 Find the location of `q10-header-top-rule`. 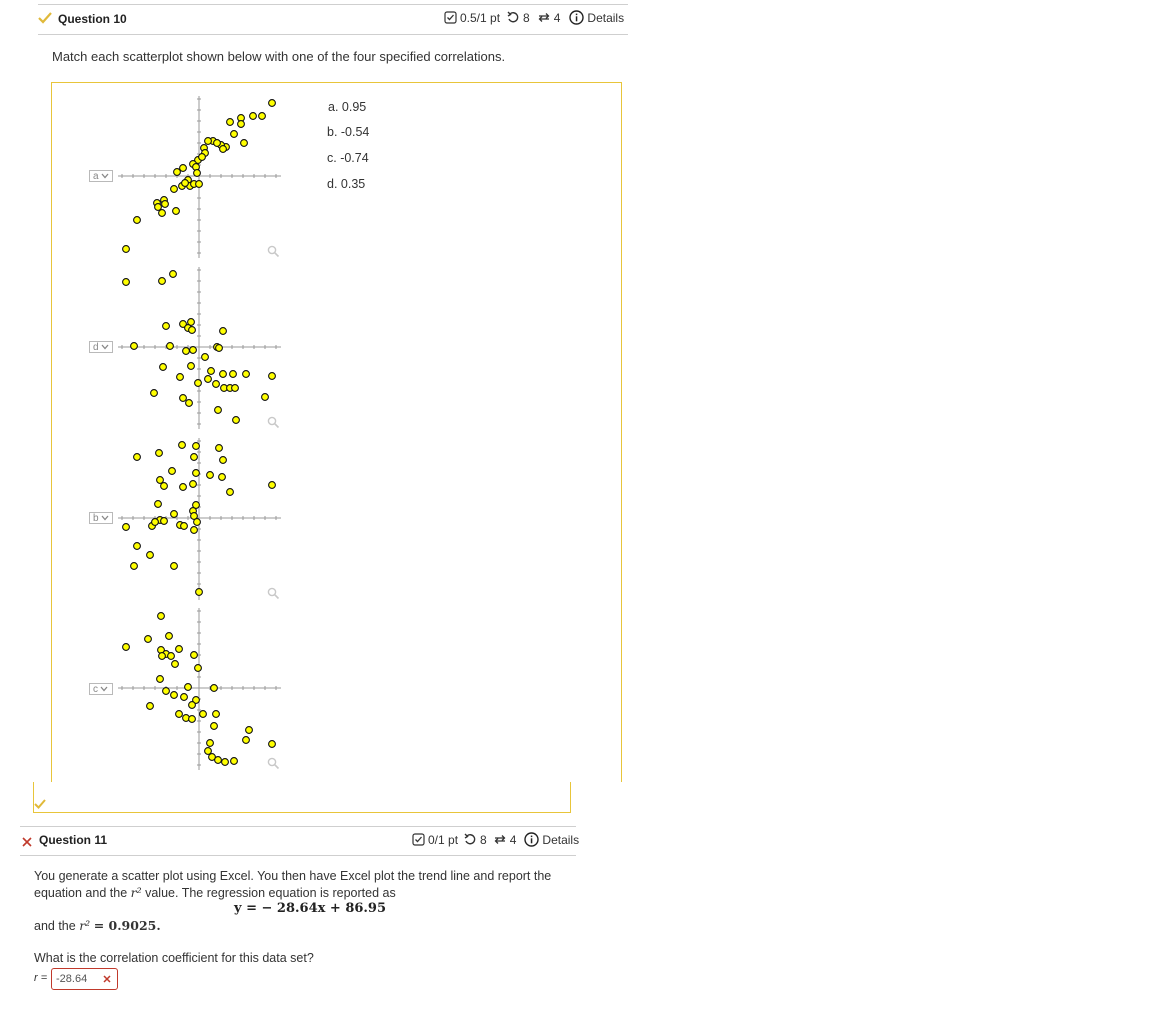

q10-header-top-rule is located at coordinates (333, 4).